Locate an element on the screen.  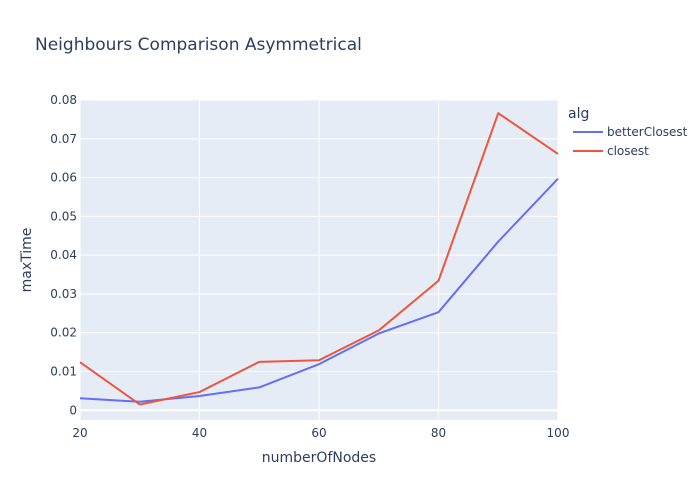
y-tick-label: 0.07 is located at coordinates (63, 139).